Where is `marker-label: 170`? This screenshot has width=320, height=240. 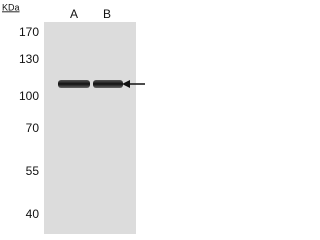
marker-label: 170 is located at coordinates (29, 32).